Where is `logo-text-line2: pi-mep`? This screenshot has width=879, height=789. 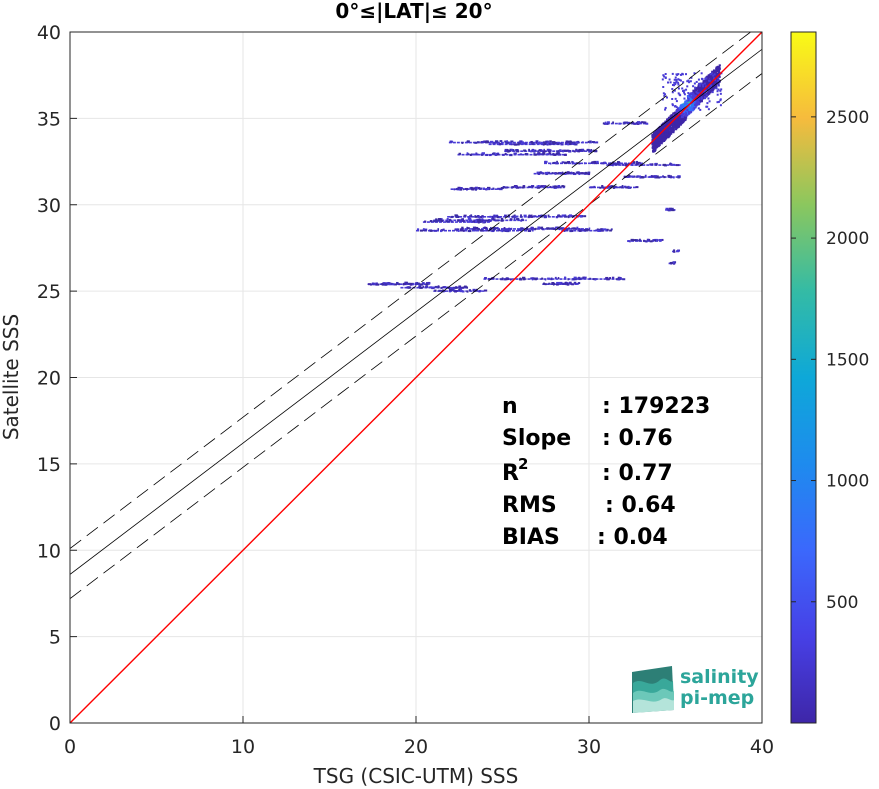
logo-text-line2: pi-mep is located at coordinates (717, 698).